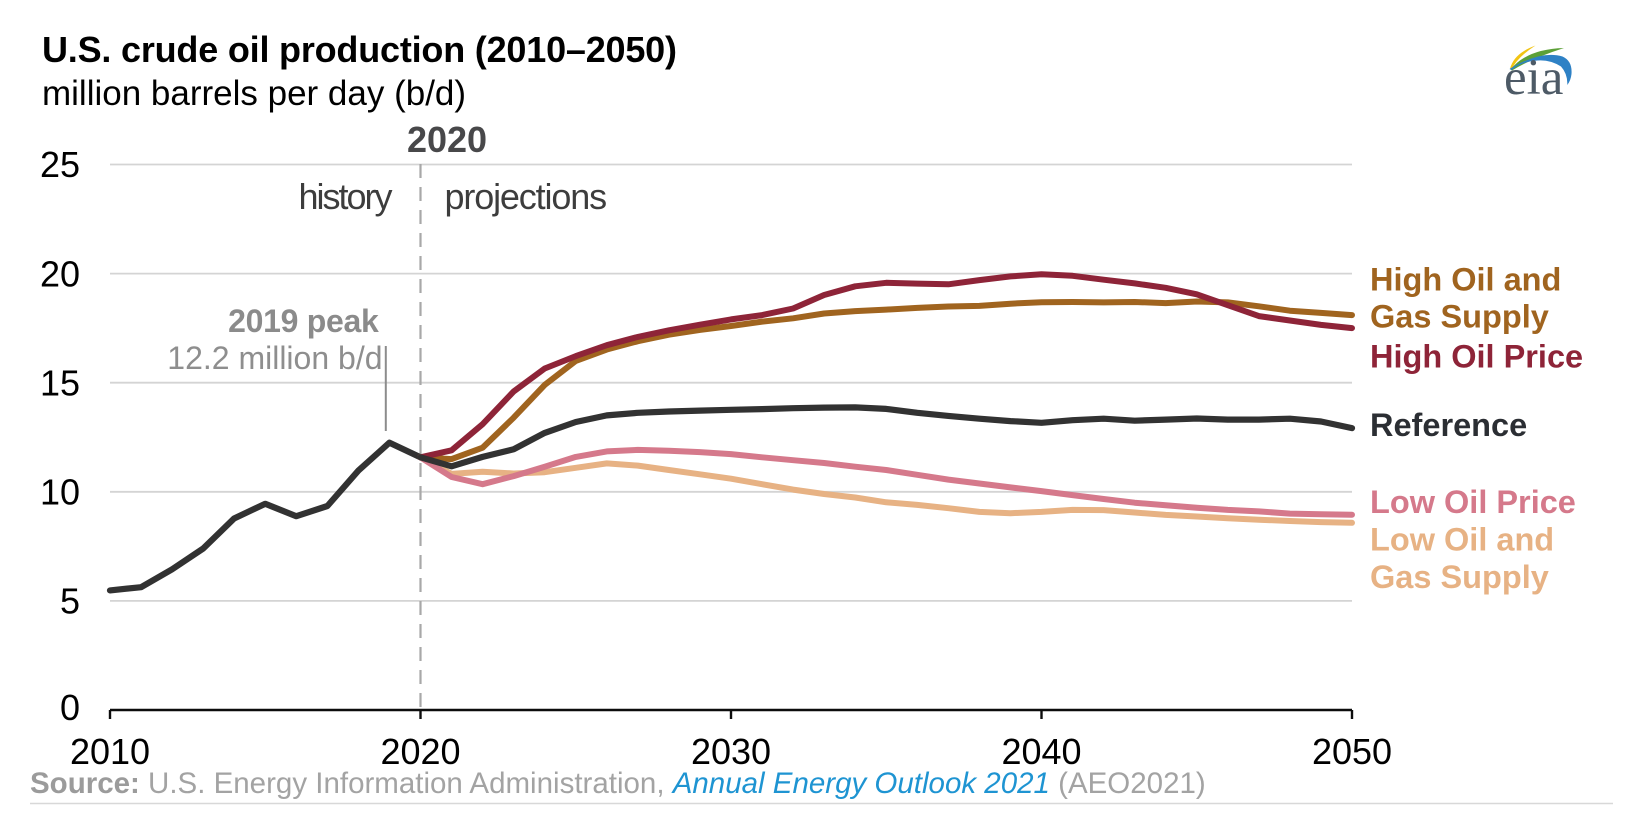 The height and width of the screenshot is (825, 1648). I want to click on svg-text: Low Oil and, so click(1462, 540).